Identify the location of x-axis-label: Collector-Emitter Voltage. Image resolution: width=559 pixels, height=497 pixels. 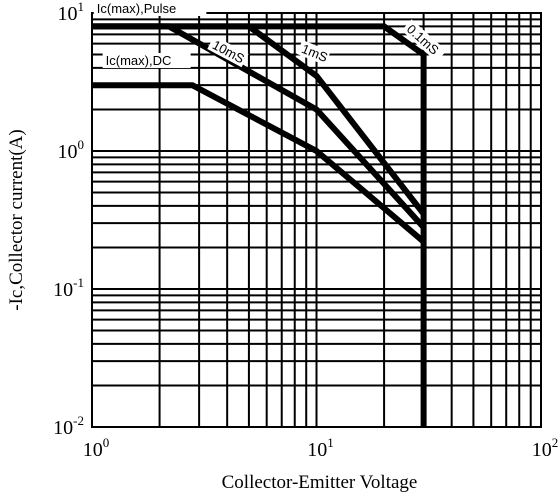
(320, 482).